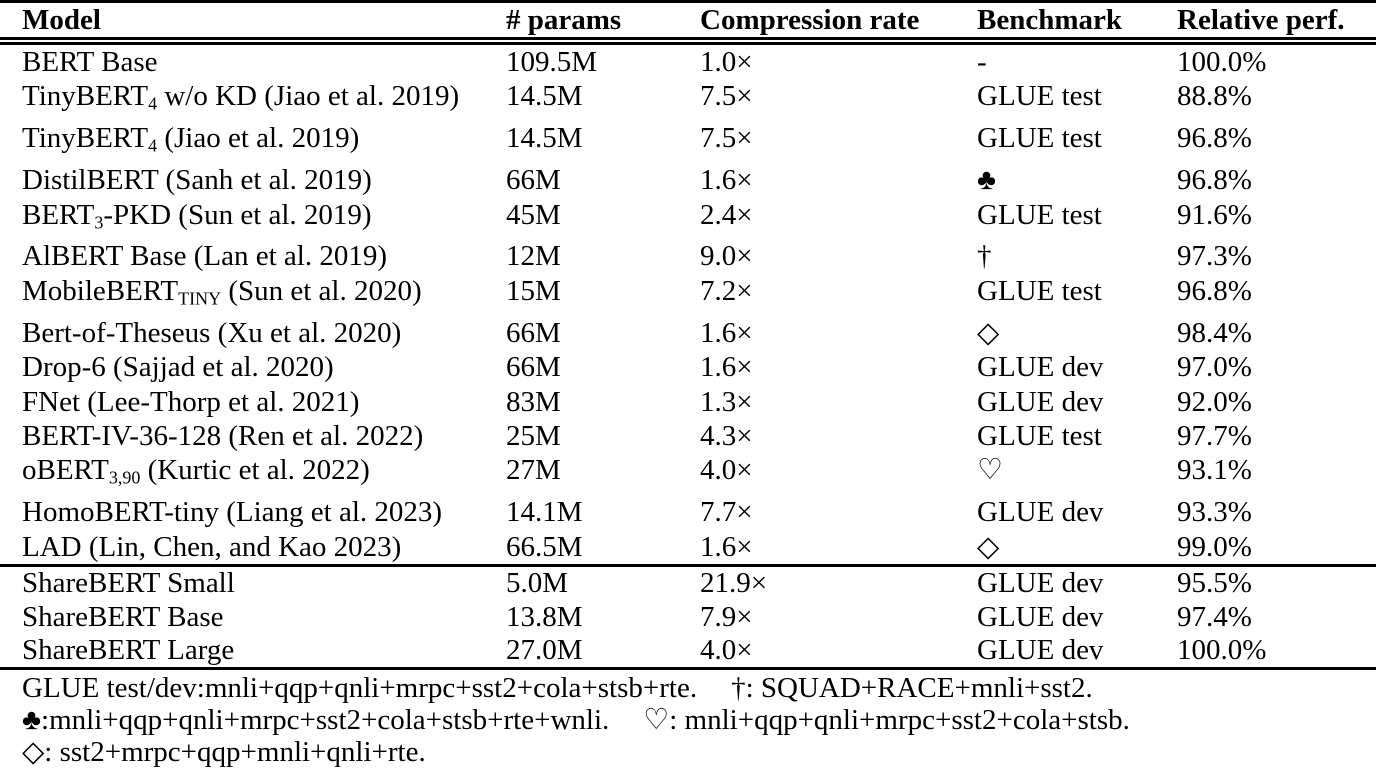 This screenshot has height=768, width=1376. I want to click on relative-perf-cell: 93.1%, so click(1214, 470).